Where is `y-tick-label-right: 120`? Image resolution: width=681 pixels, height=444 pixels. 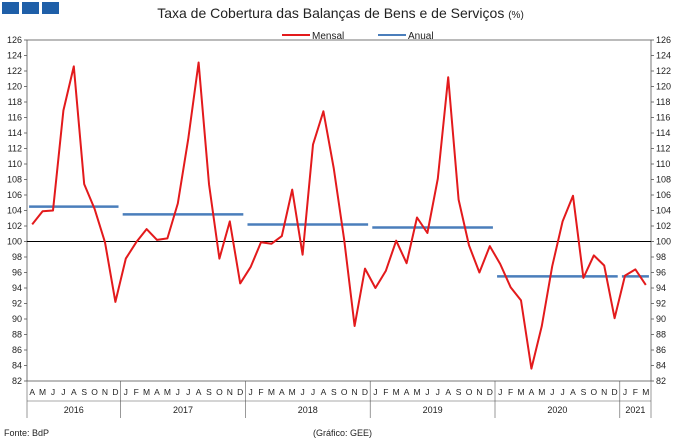
y-tick-label-right: 120 is located at coordinates (663, 87).